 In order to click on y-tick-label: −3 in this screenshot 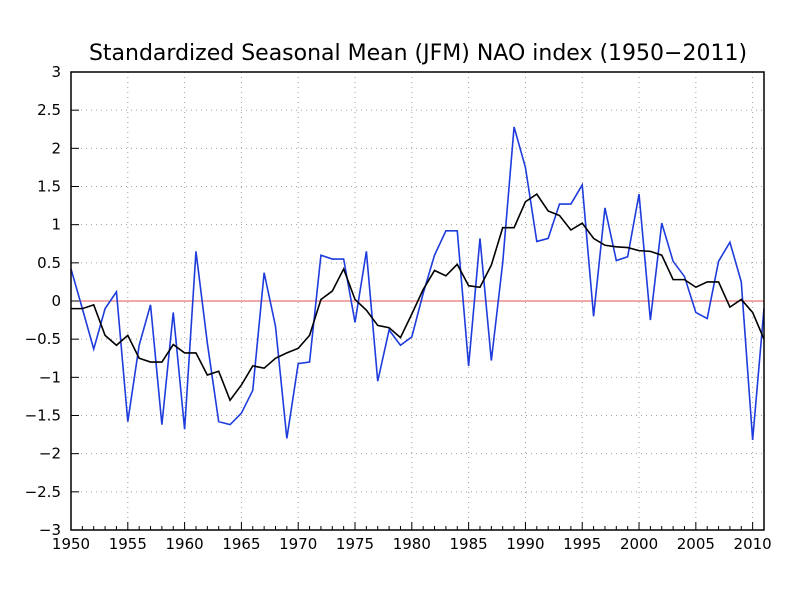, I will do `click(50, 530)`.